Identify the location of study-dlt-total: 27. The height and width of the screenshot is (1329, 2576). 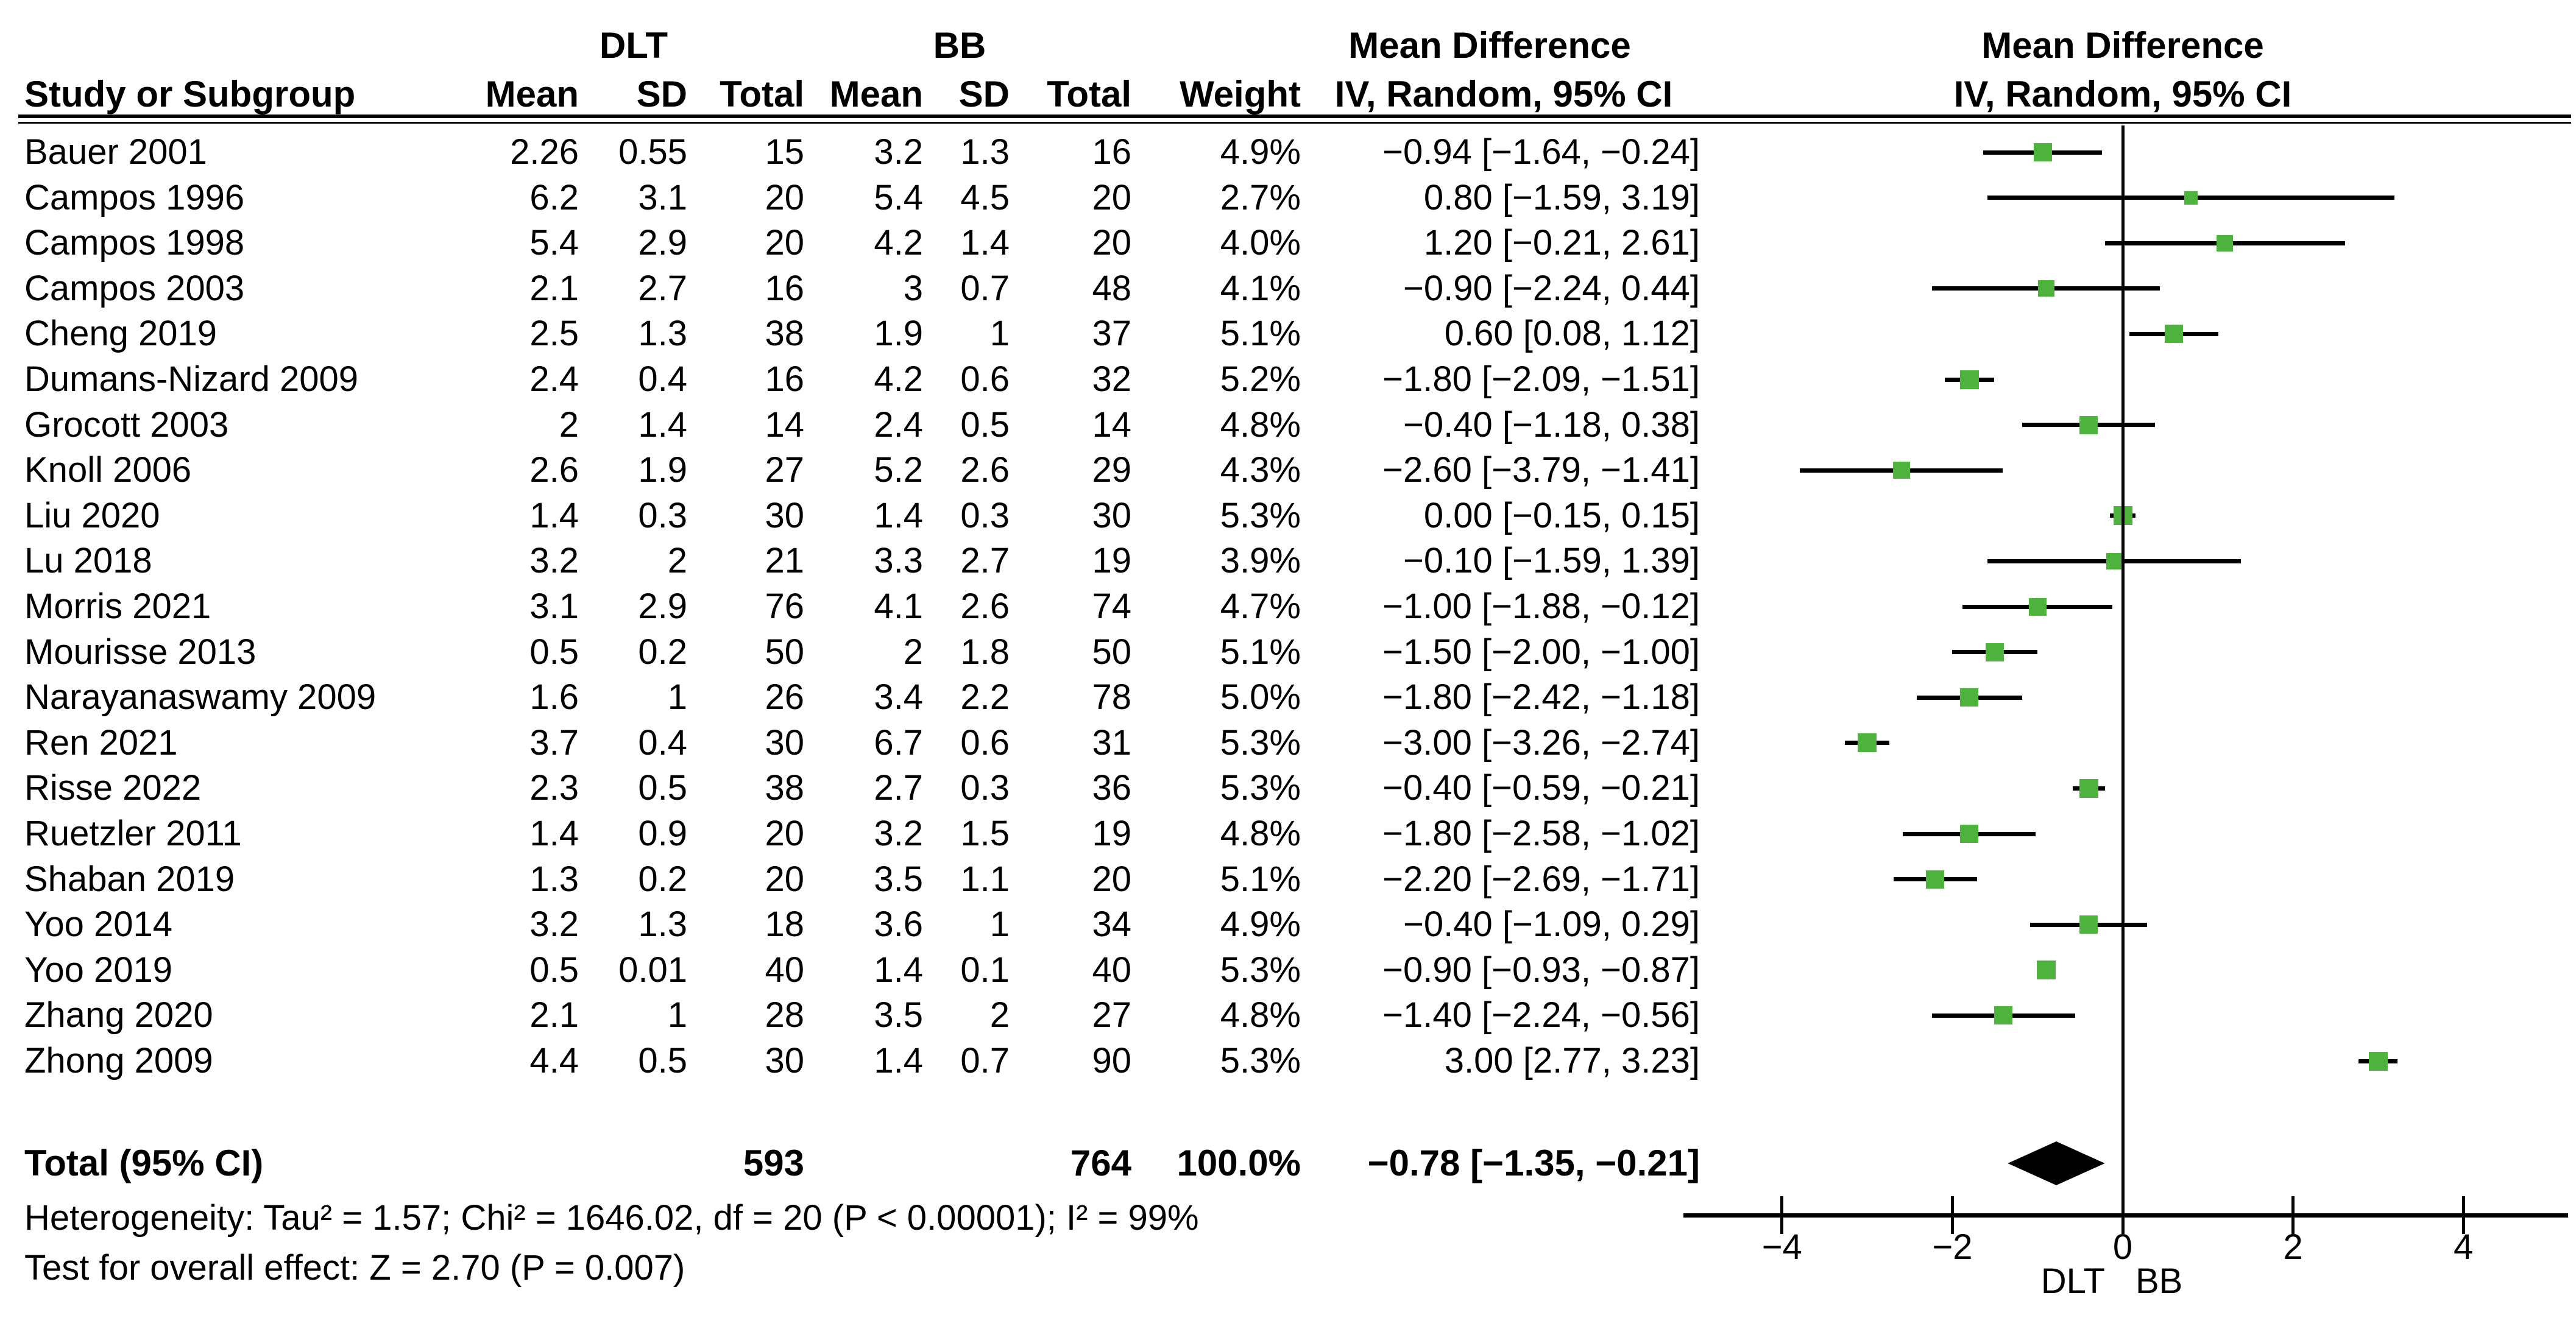
(784, 470).